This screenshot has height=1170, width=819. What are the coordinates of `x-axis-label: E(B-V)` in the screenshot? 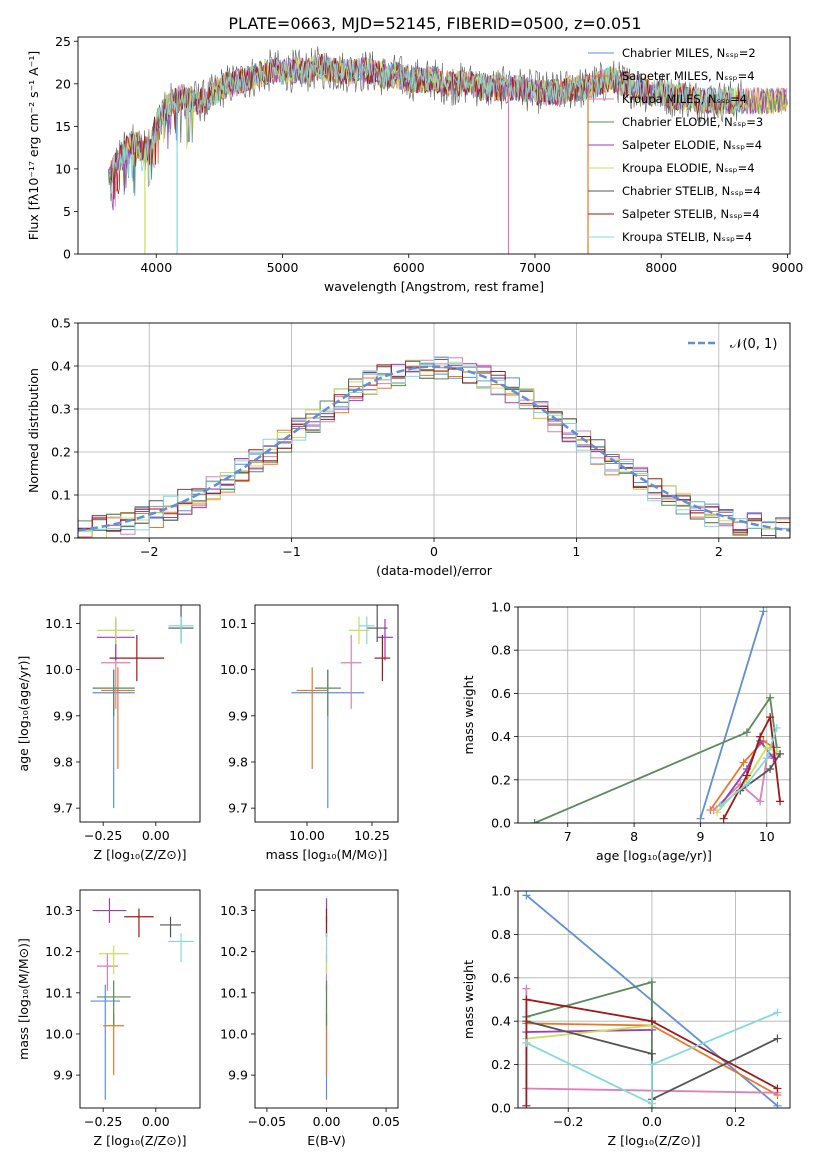 It's located at (326, 1140).